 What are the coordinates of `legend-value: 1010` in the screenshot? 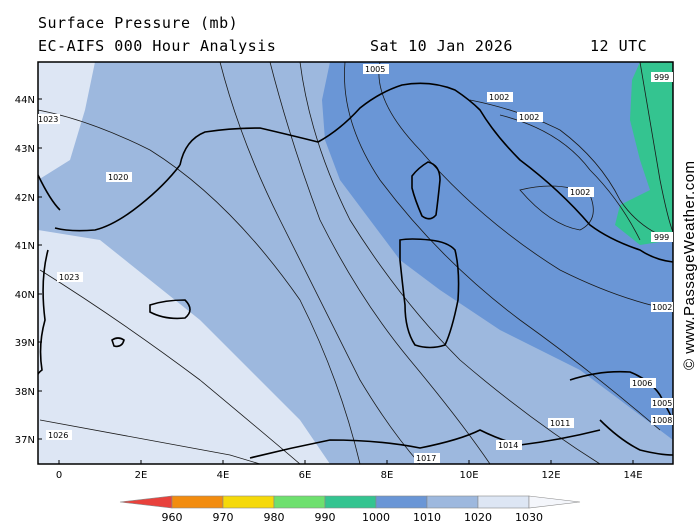 It's located at (427, 517).